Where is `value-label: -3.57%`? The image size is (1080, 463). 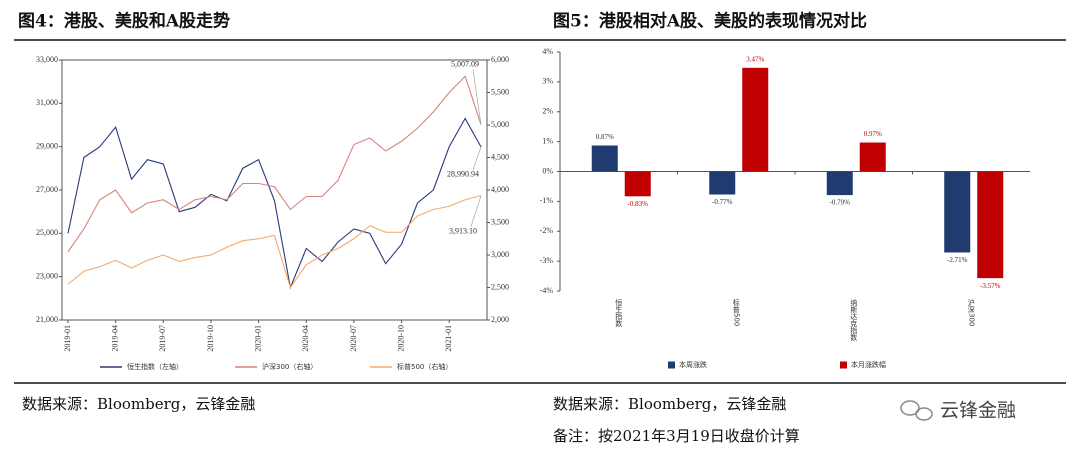
value-label: -3.57% is located at coordinates (990, 286).